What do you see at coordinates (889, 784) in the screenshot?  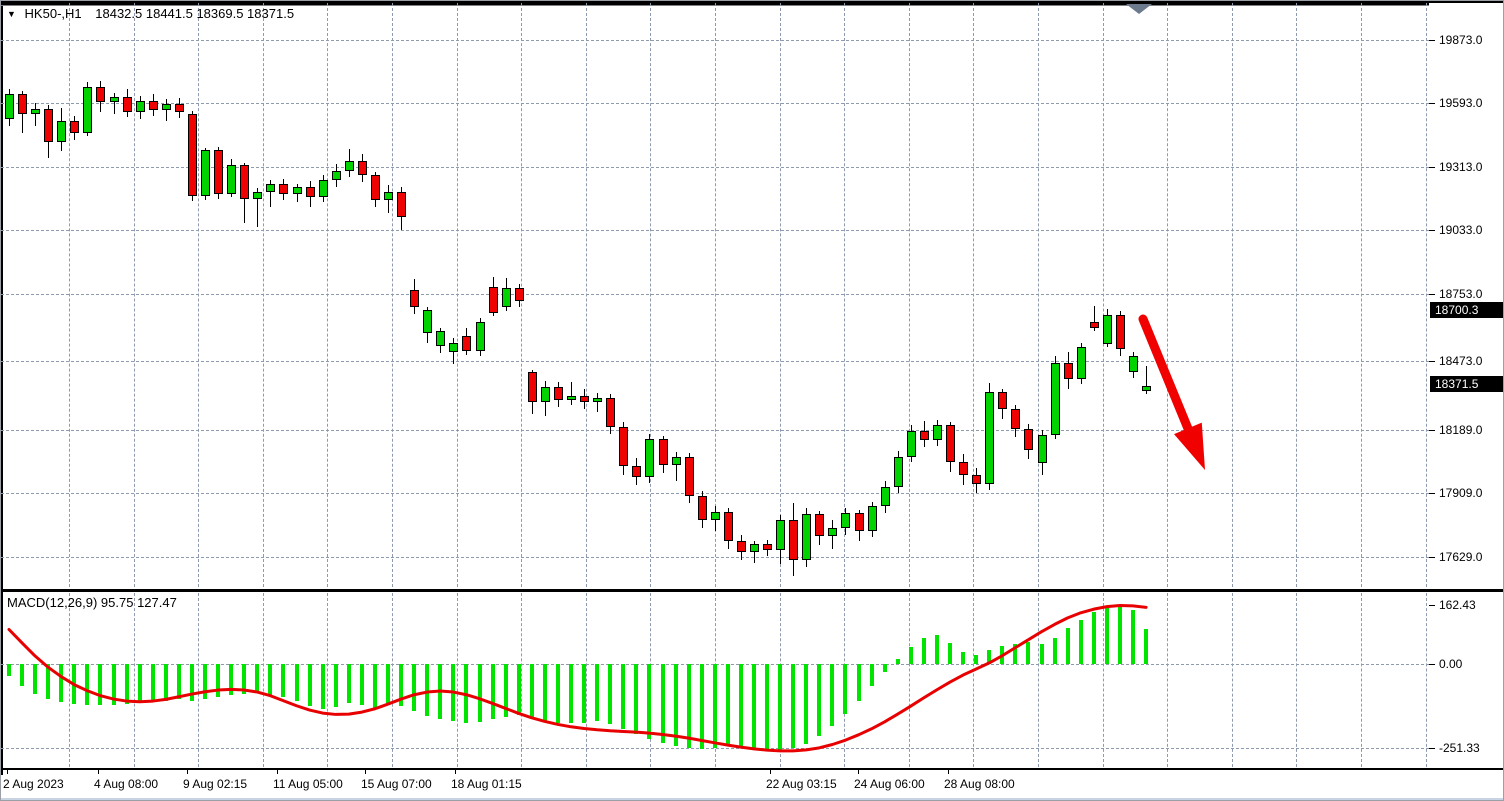 I see `time-axis-label: 24 Aug 06:00` at bounding box center [889, 784].